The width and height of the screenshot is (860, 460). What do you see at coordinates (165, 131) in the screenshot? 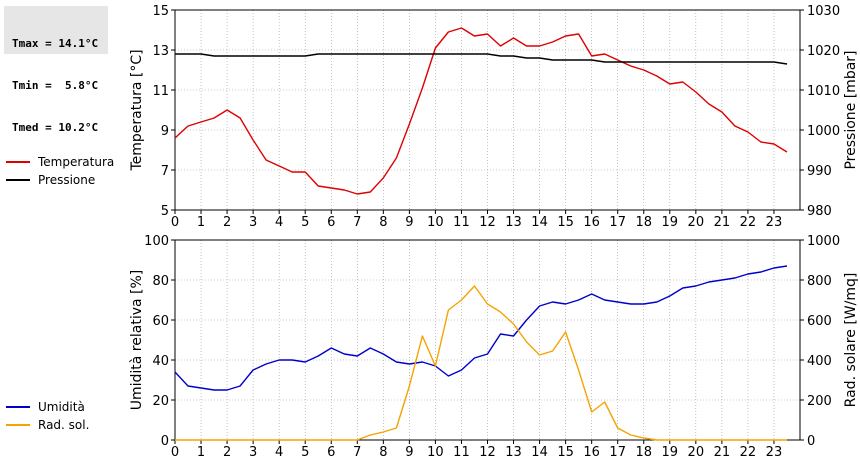
I see `y-tick-label: 9` at bounding box center [165, 131].